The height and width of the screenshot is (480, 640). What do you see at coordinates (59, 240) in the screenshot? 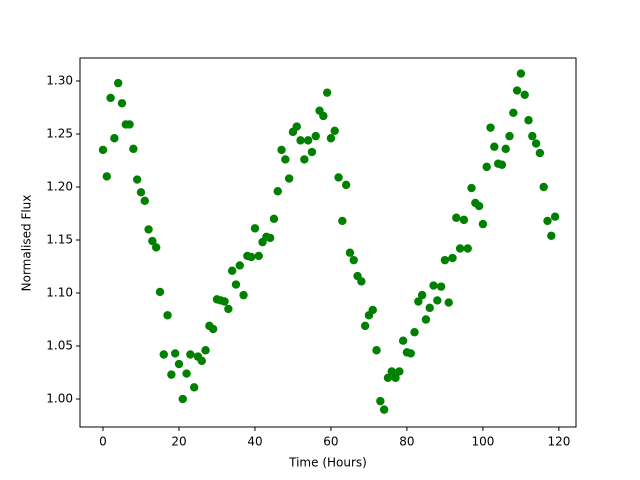
I see `y-tick-label: 1.15` at bounding box center [59, 240].